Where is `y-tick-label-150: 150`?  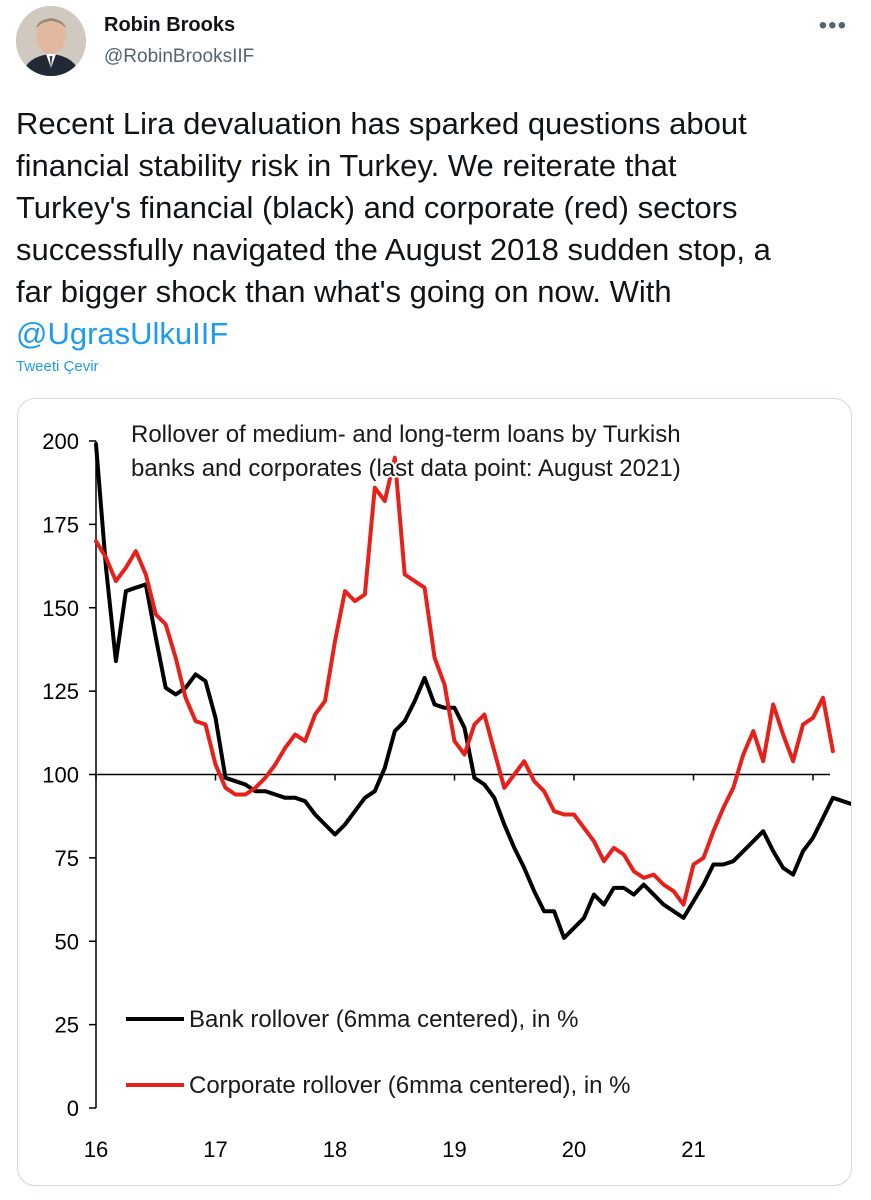
y-tick-label-150: 150 is located at coordinates (60, 608).